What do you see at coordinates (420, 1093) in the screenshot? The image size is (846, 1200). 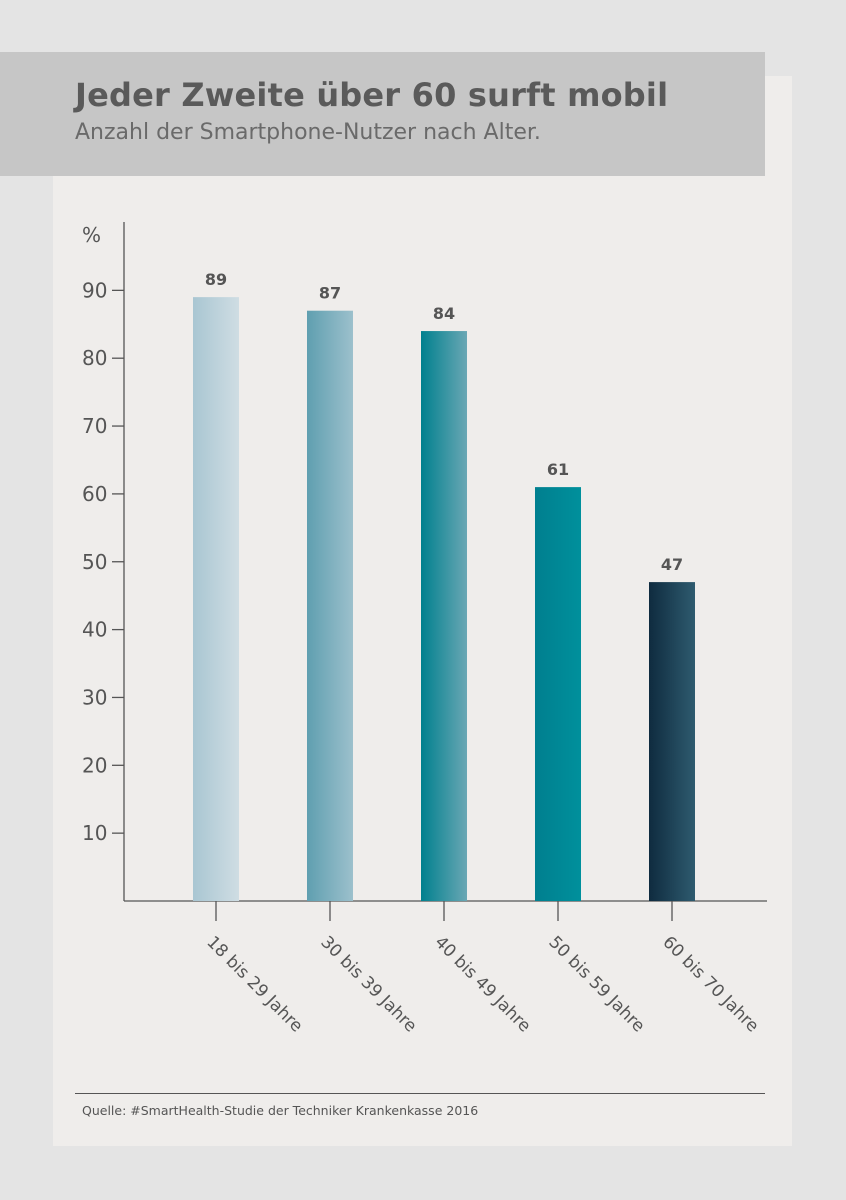 I see `source-divider` at bounding box center [420, 1093].